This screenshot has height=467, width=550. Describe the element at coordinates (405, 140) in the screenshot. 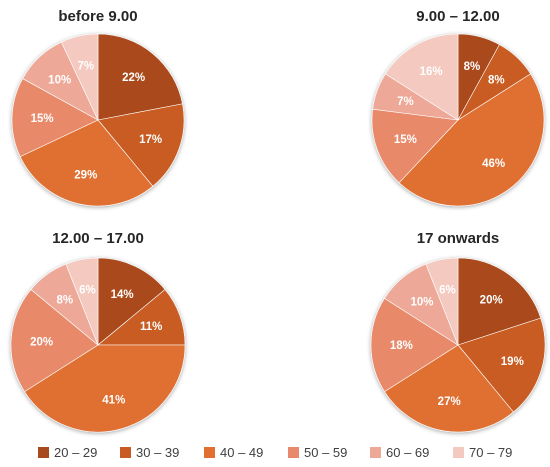

I see `pie-slice-label-1-3: 15%` at that location.